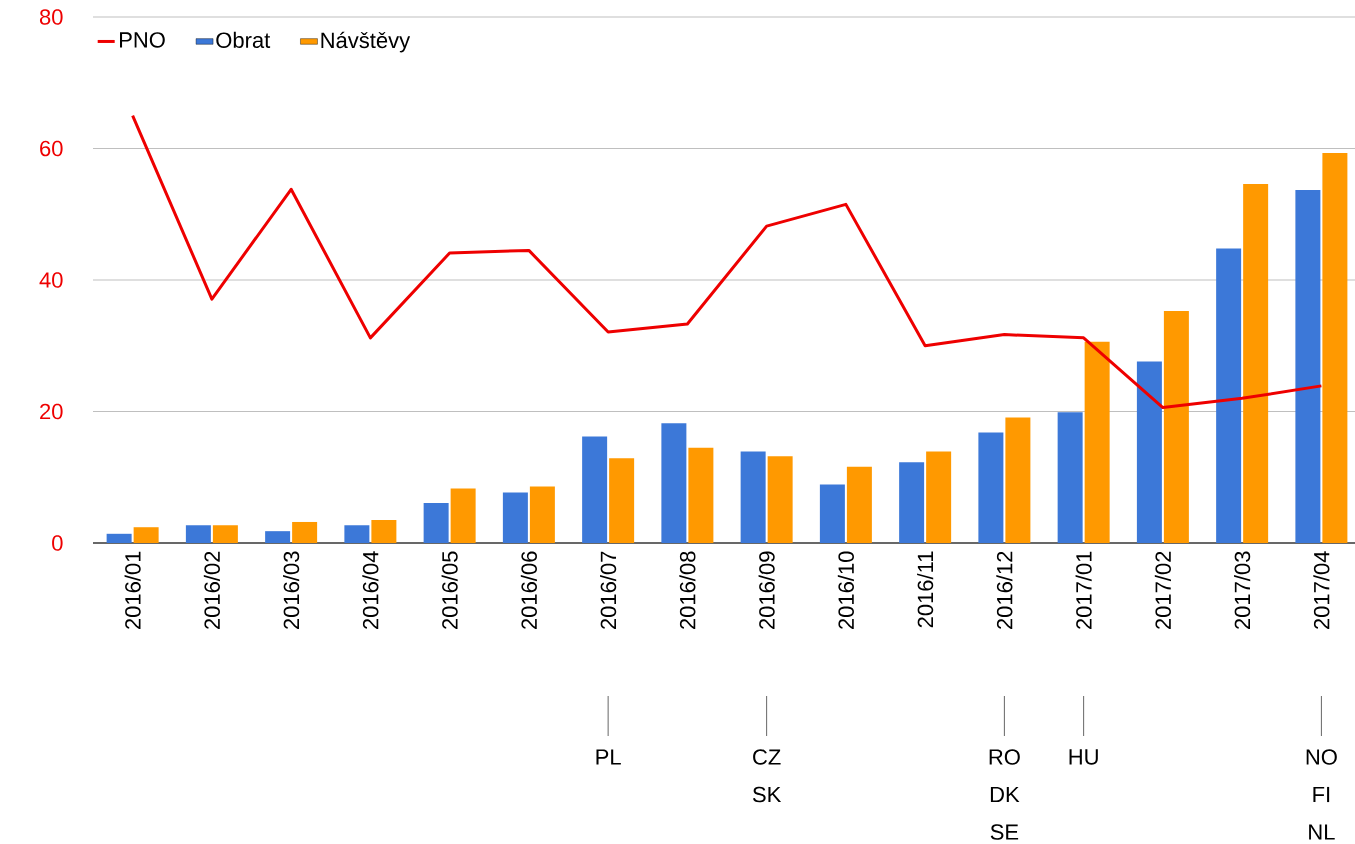 This screenshot has width=1355, height=844. I want to click on text: SE, so click(1004, 832).